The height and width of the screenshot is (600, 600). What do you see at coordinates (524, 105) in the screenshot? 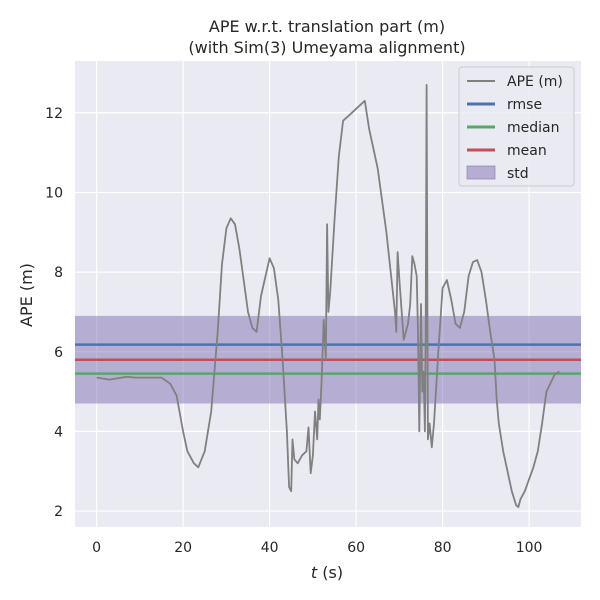
I see `legend-rmse-label: rmse` at bounding box center [524, 105].